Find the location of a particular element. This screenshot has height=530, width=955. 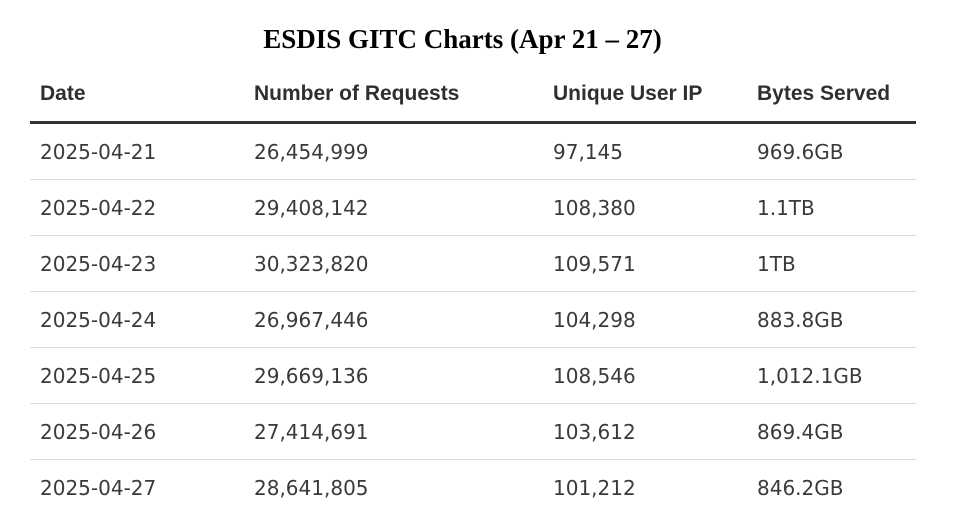

cell-date: 2025-04-25 is located at coordinates (137, 375).